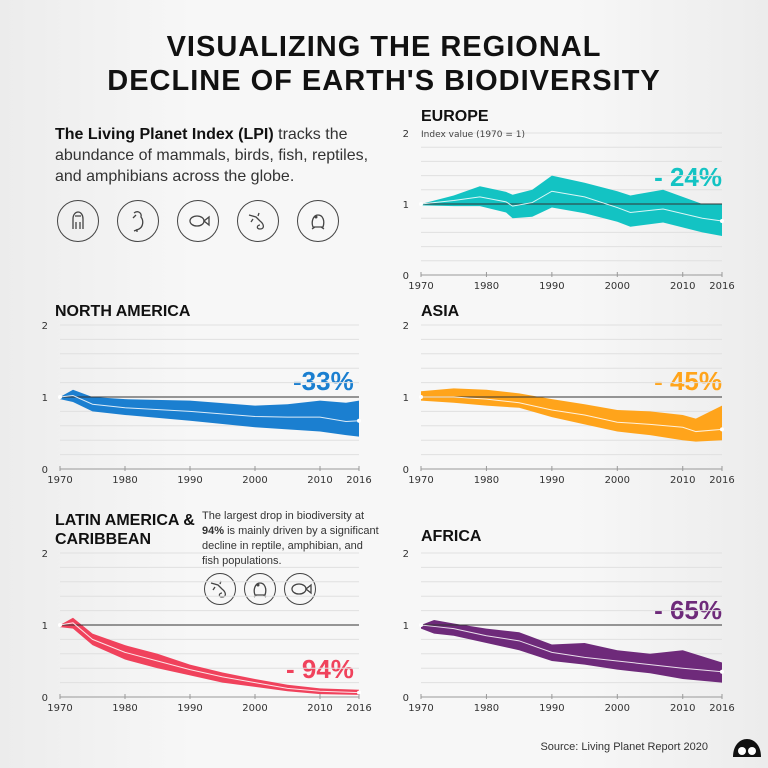  What do you see at coordinates (283, 516) in the screenshot?
I see `note-text: The largest drop in biodiversity at` at bounding box center [283, 516].